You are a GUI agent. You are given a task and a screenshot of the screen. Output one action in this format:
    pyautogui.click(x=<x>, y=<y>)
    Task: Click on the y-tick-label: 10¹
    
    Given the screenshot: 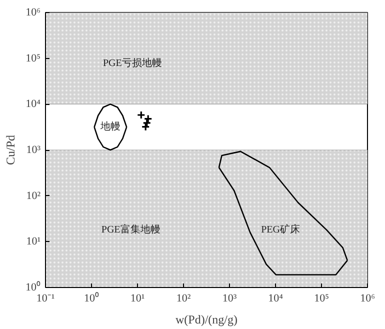 What is the action you would take?
    pyautogui.click(x=33, y=242)
    